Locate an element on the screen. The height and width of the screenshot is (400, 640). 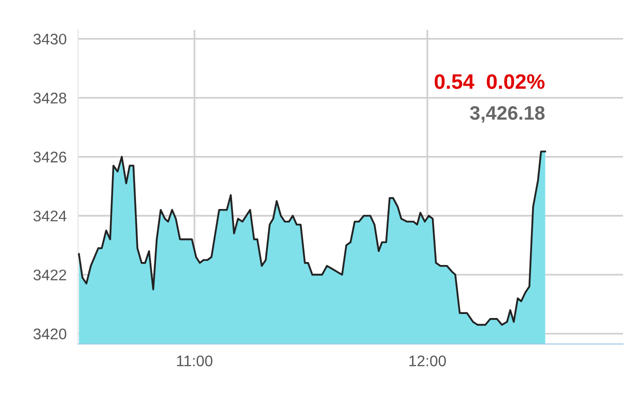
x-tick-label: 12:00 is located at coordinates (427, 361).